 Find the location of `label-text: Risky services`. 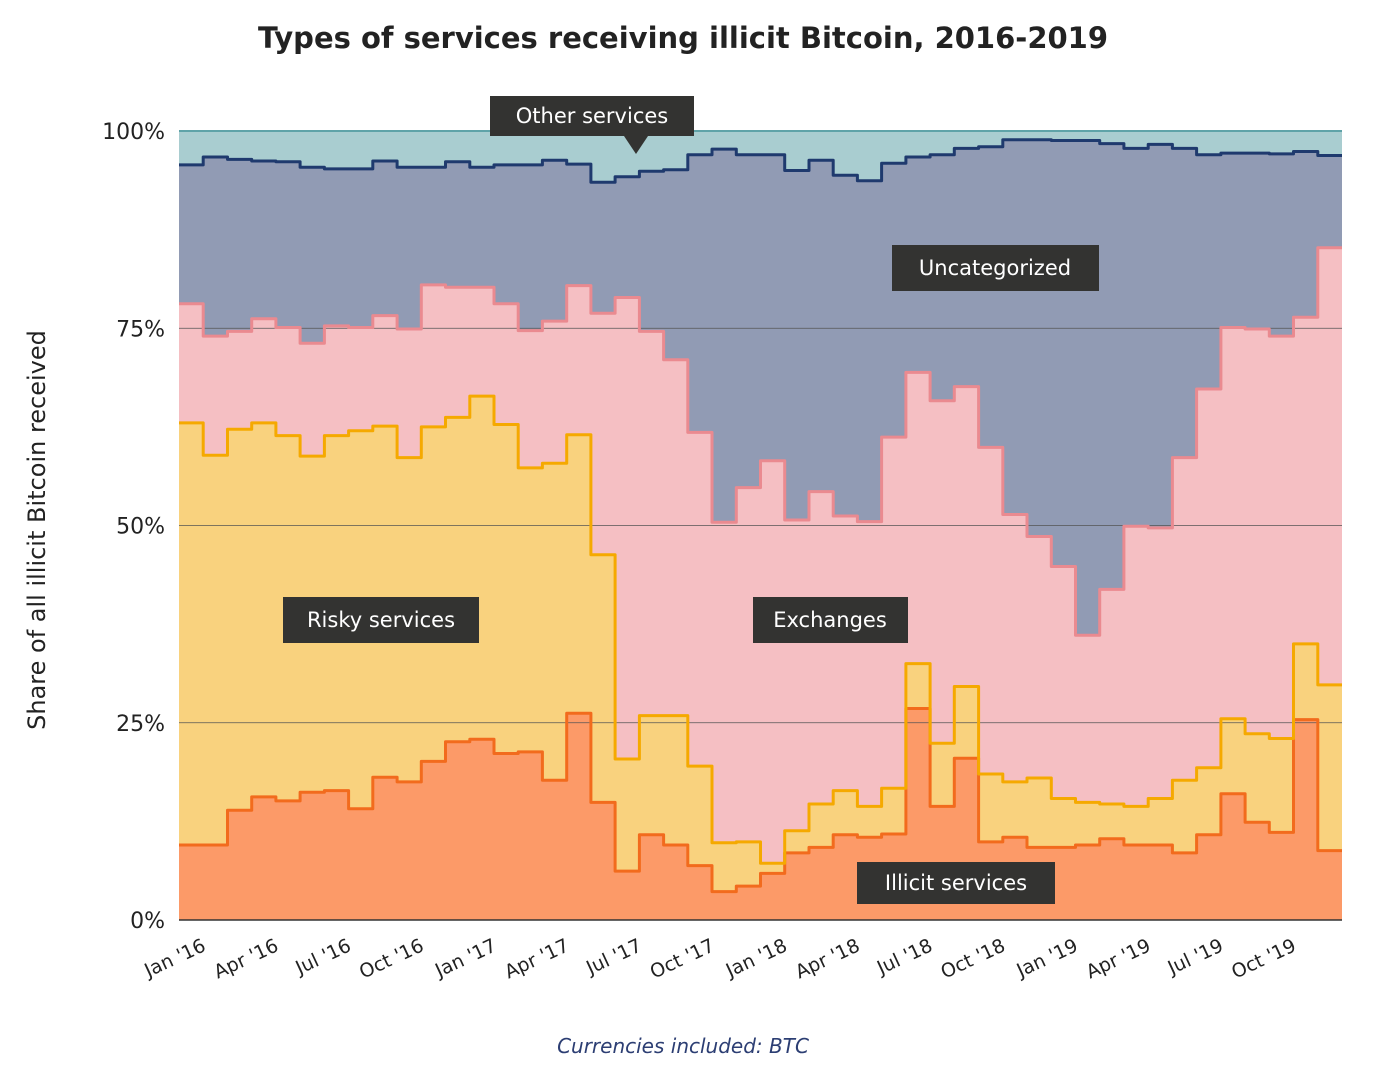

label-text: Risky services is located at coordinates (381, 620).